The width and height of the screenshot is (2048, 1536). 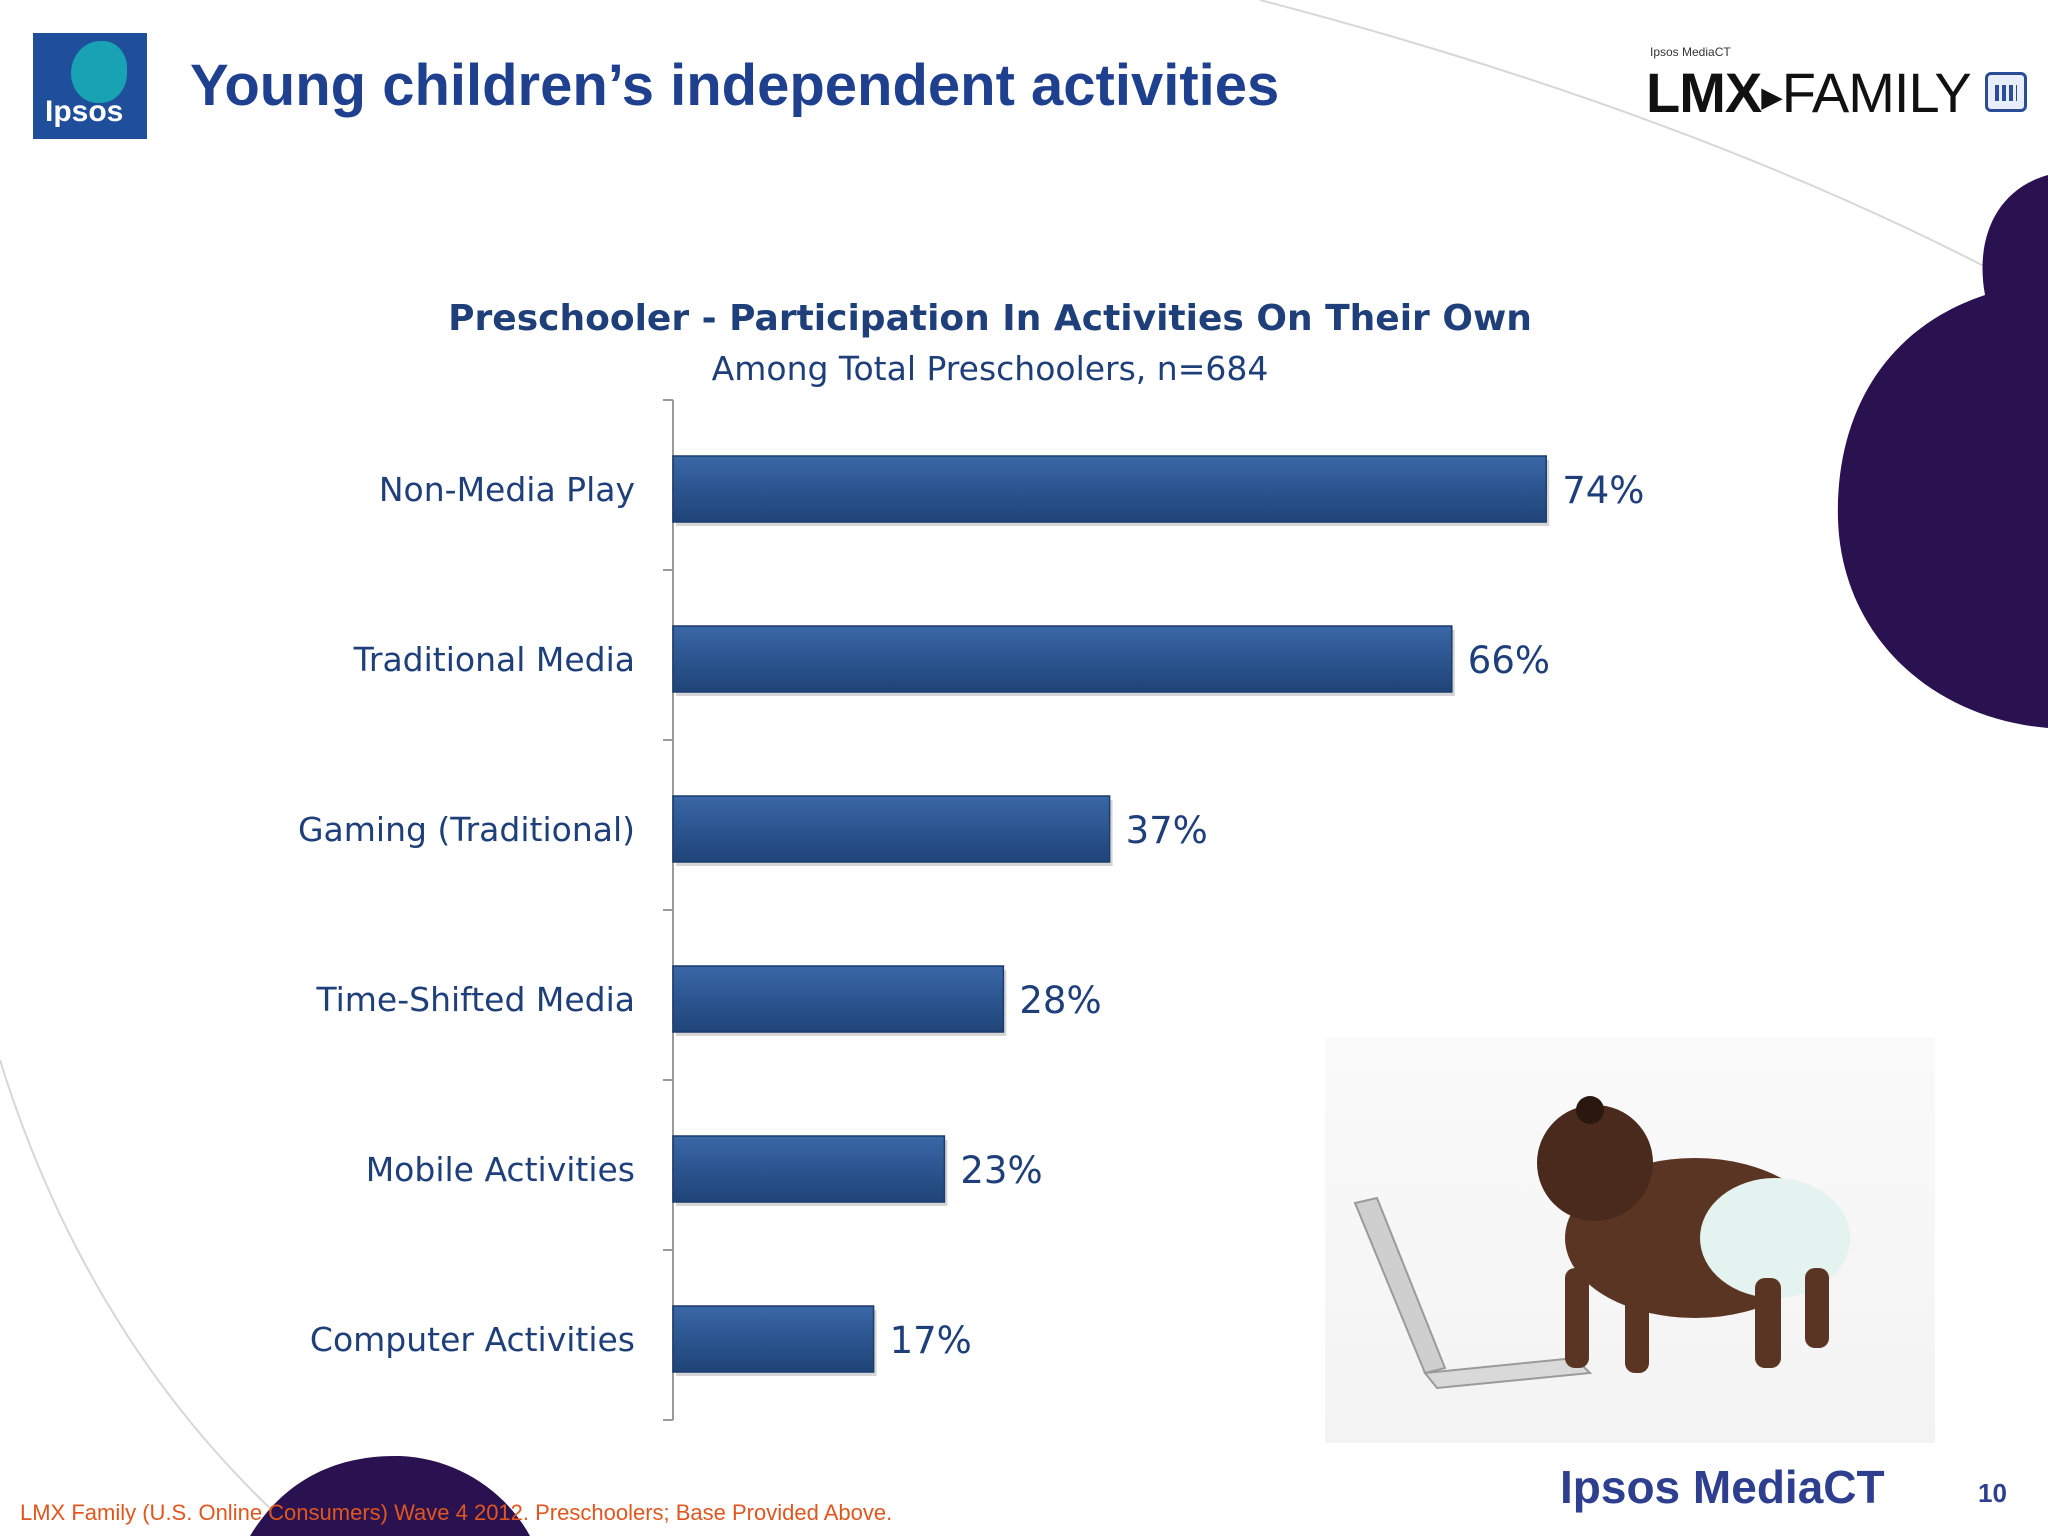 I want to click on data-label: 37%, so click(x=1167, y=830).